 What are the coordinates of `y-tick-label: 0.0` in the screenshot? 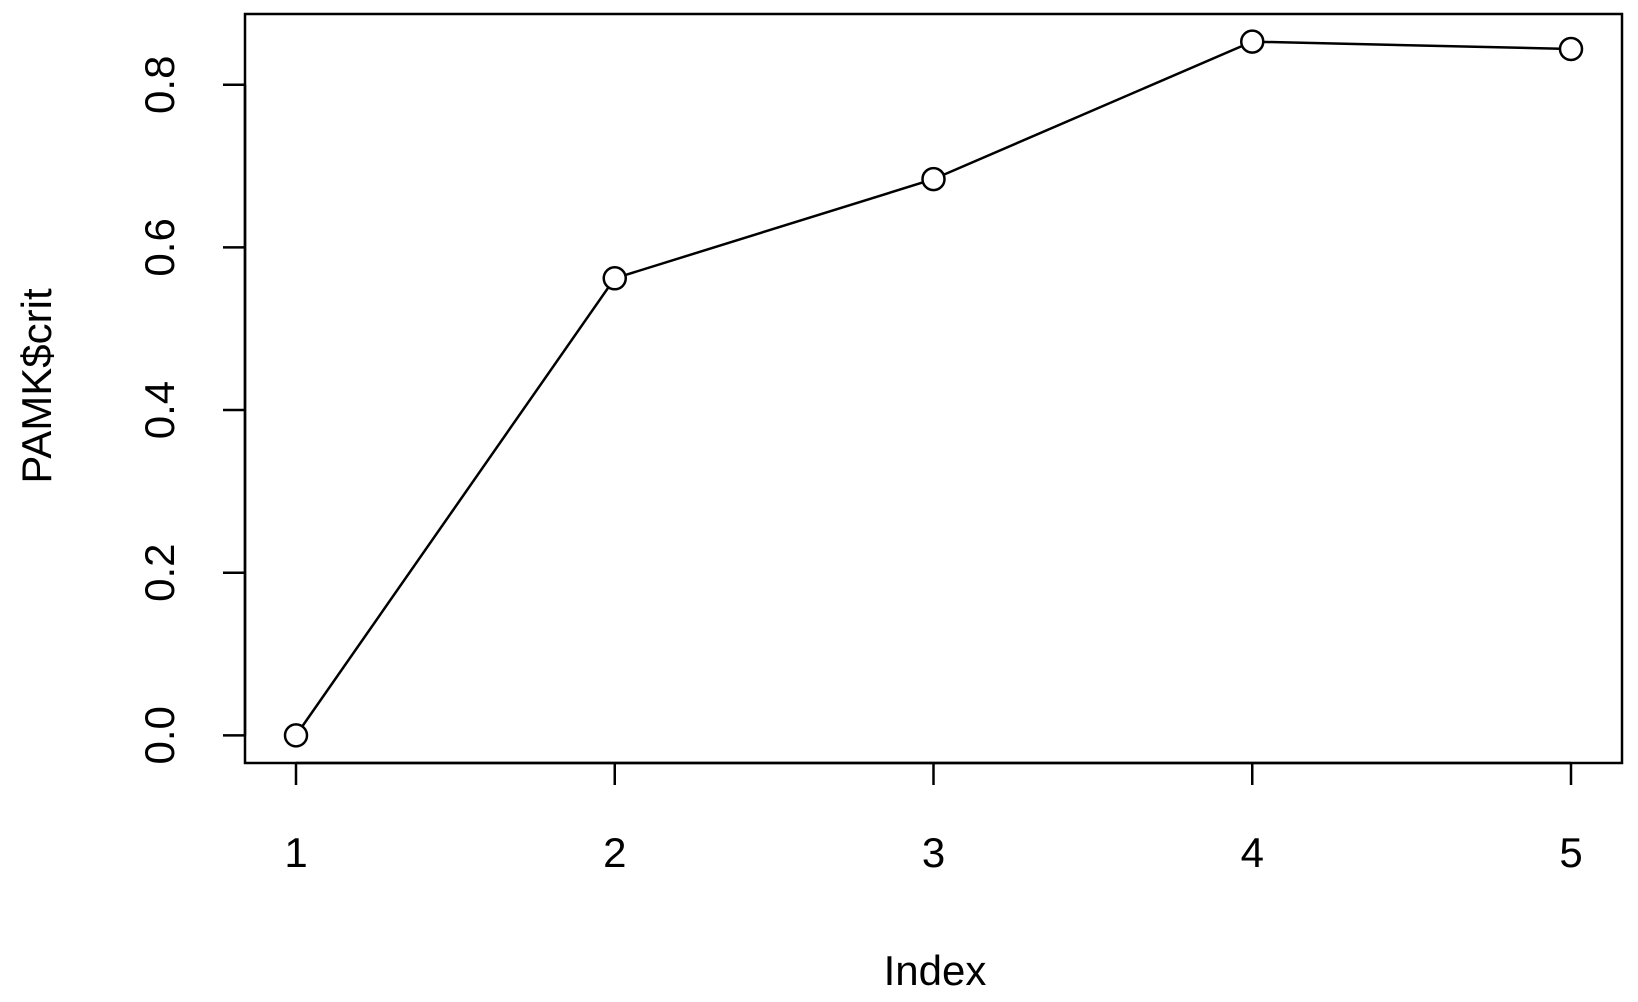 It's located at (159, 735).